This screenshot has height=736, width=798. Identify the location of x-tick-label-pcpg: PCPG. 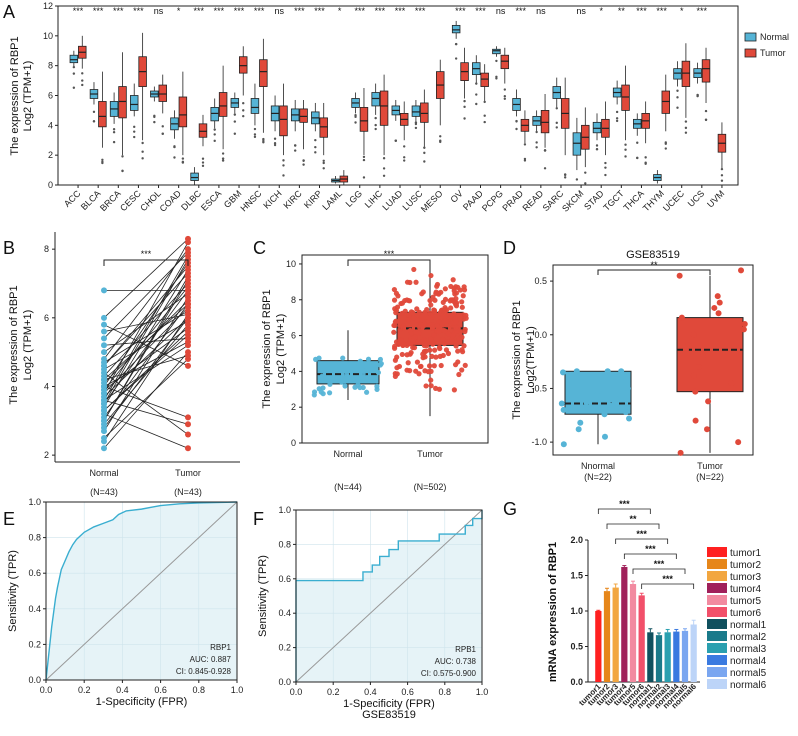
(492, 200).